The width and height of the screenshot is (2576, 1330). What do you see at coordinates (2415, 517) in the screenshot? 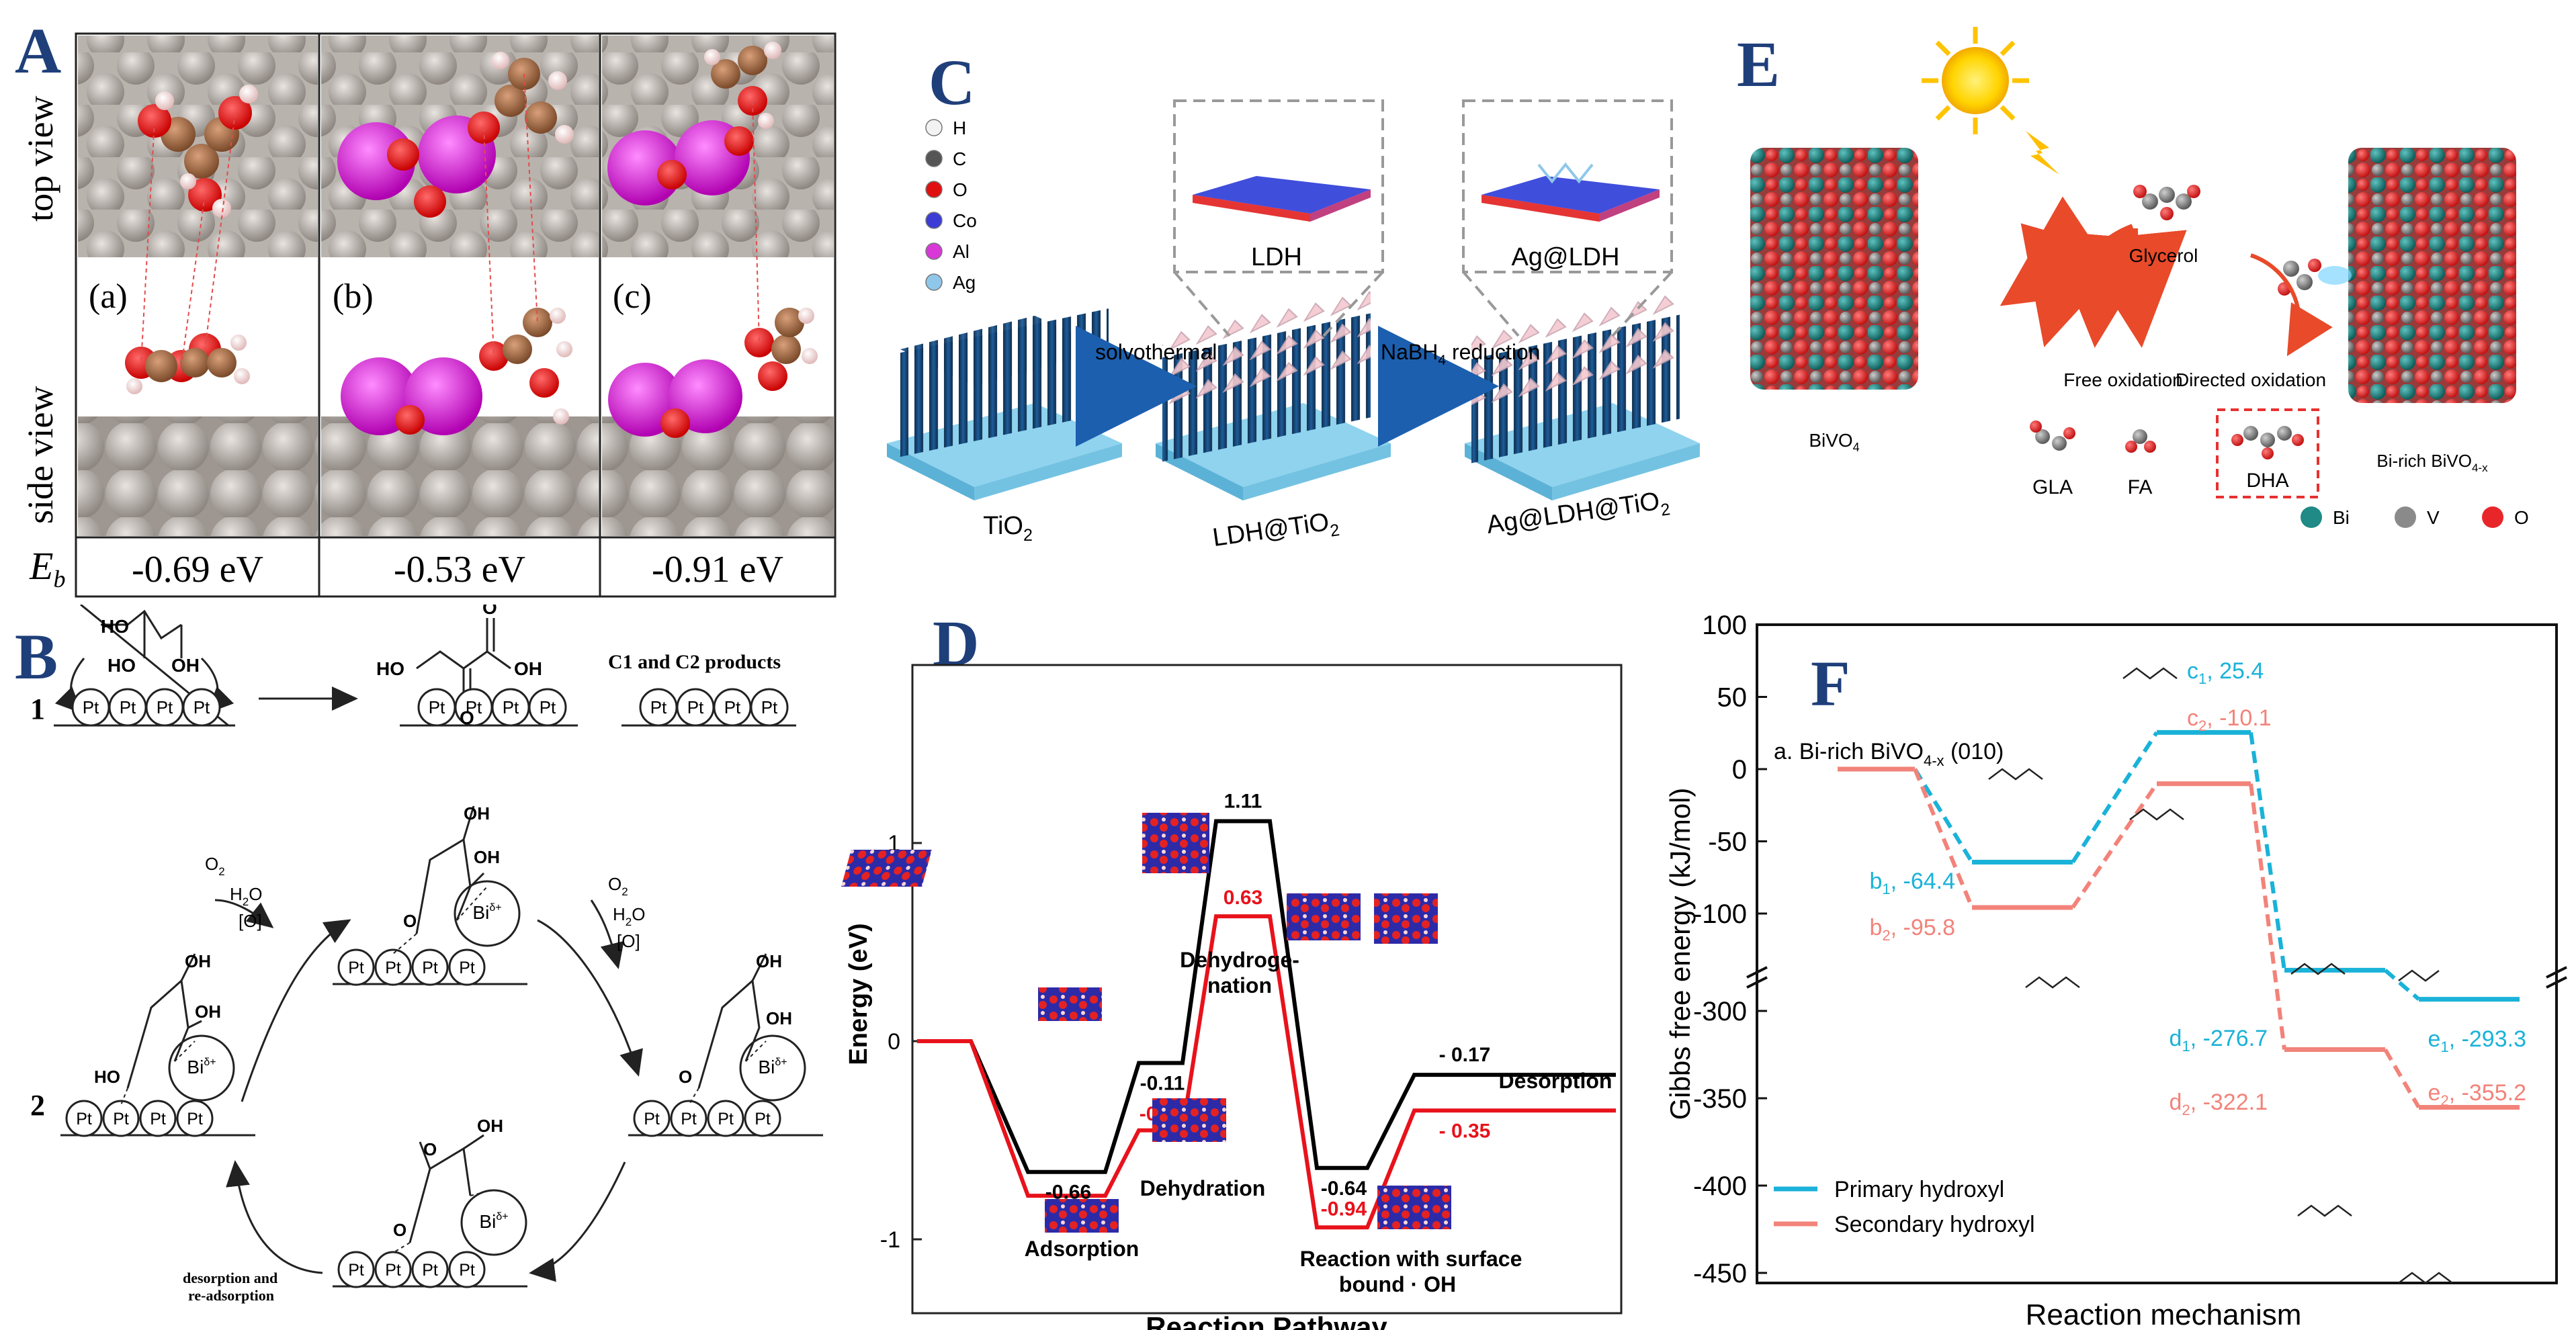
I see `panel-e-legend: Bi V O` at bounding box center [2415, 517].